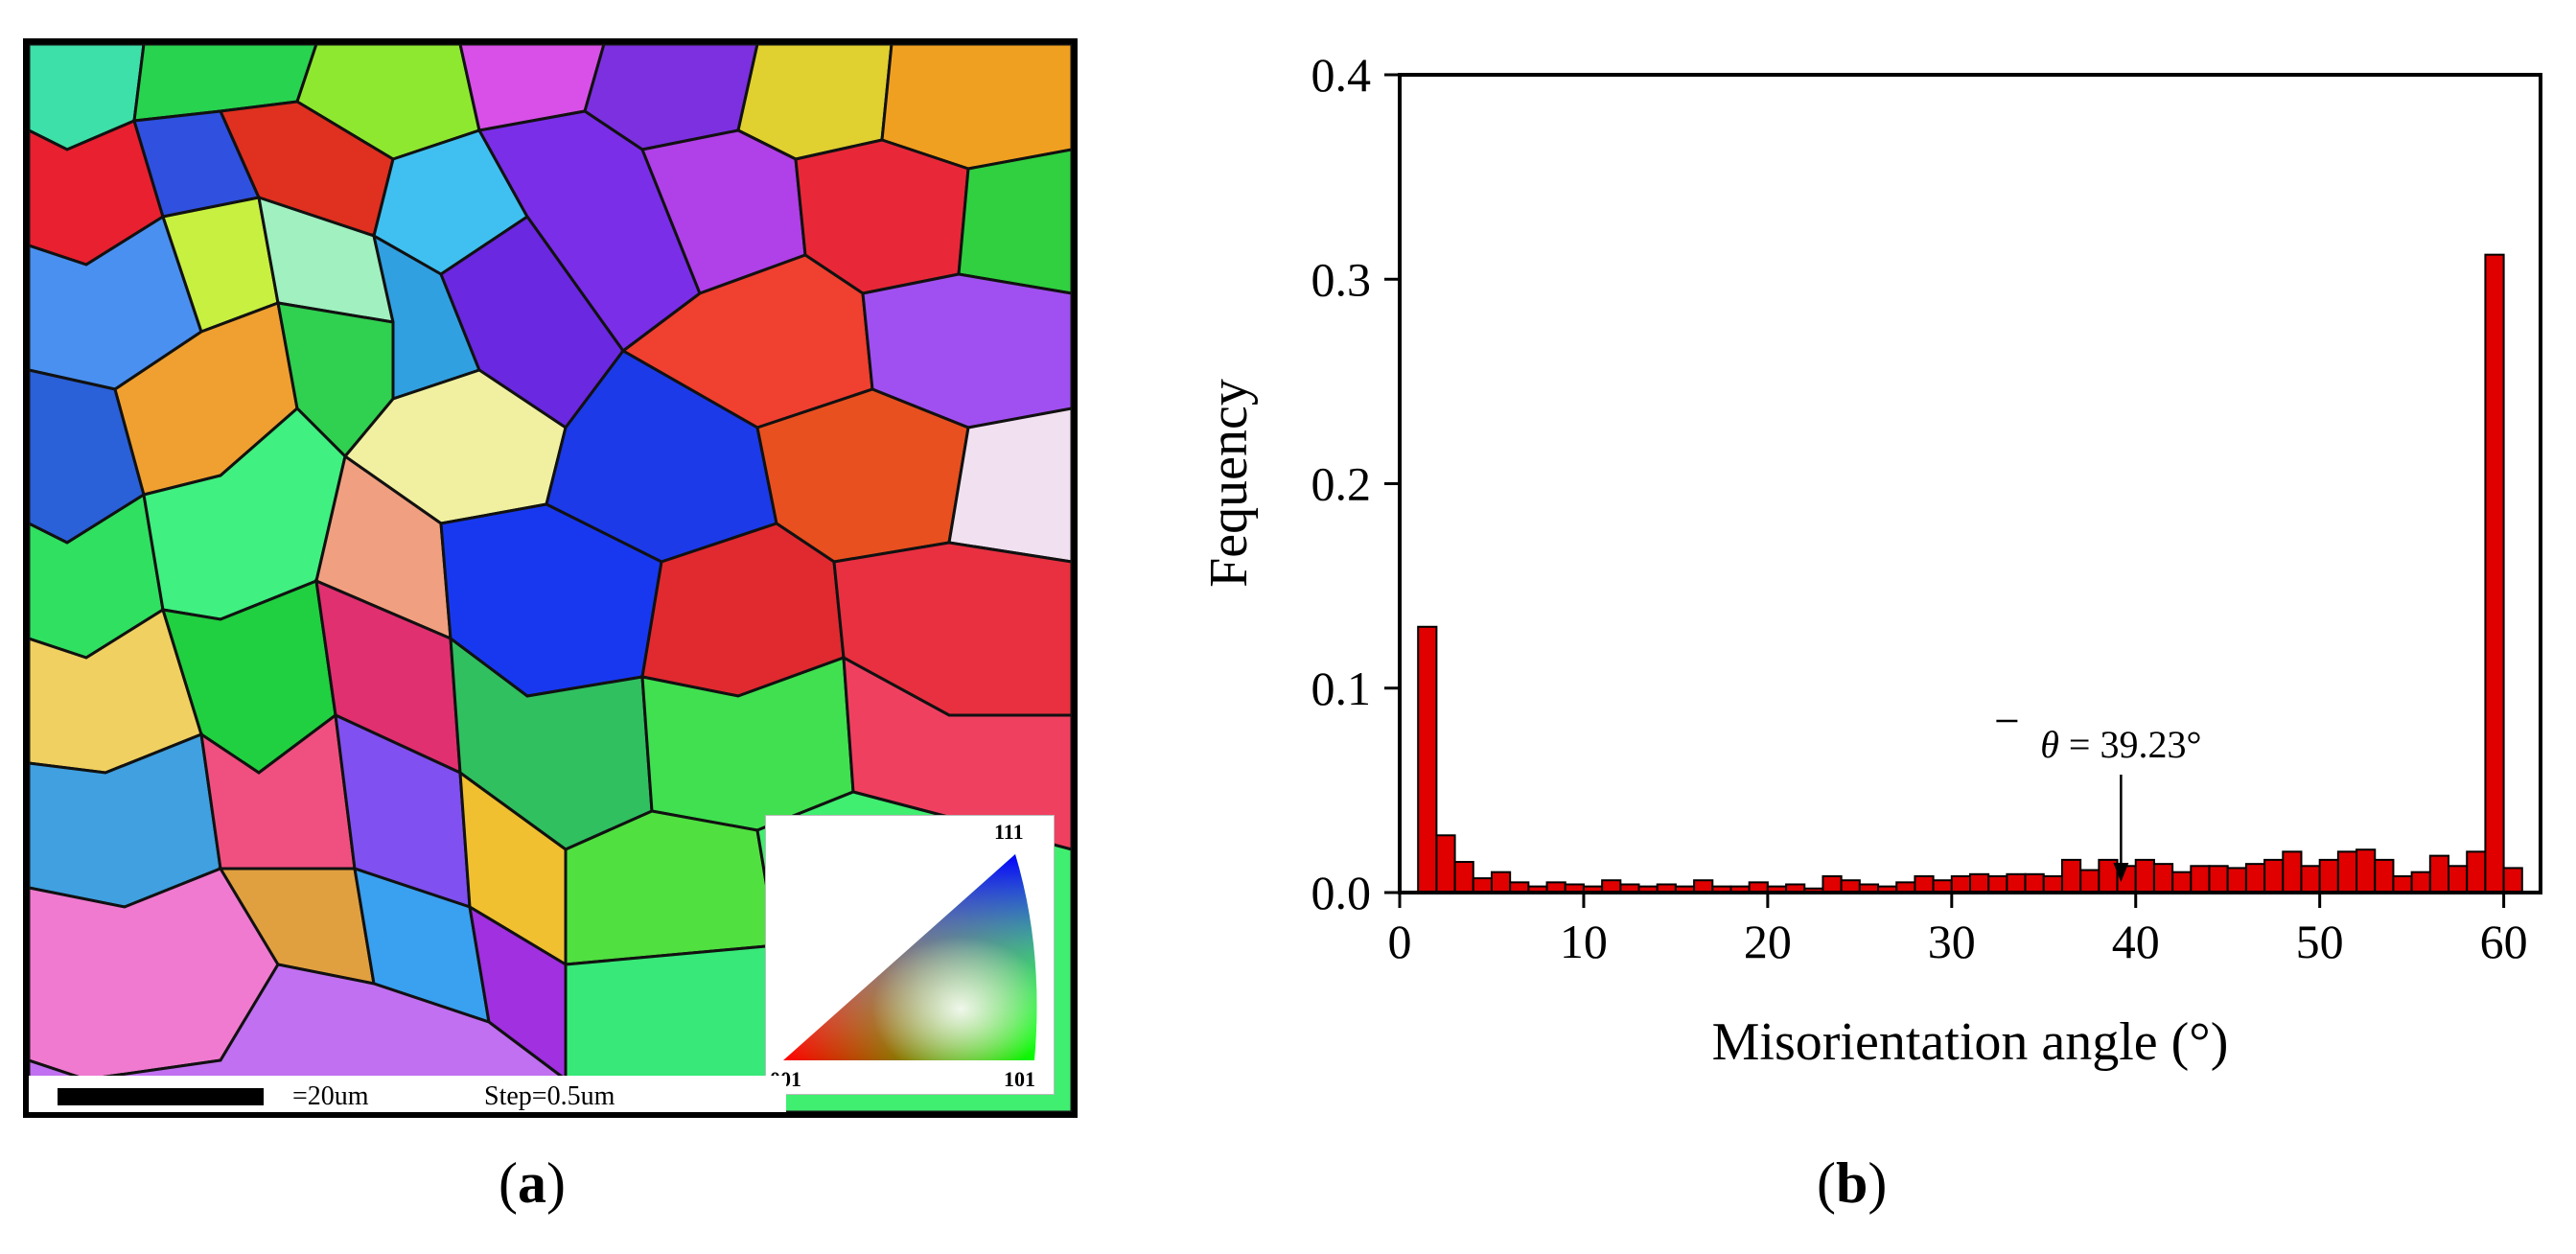 Image resolution: width=2576 pixels, height=1254 pixels. What do you see at coordinates (1229, 483) in the screenshot?
I see `y-axis-label: Fequency` at bounding box center [1229, 483].